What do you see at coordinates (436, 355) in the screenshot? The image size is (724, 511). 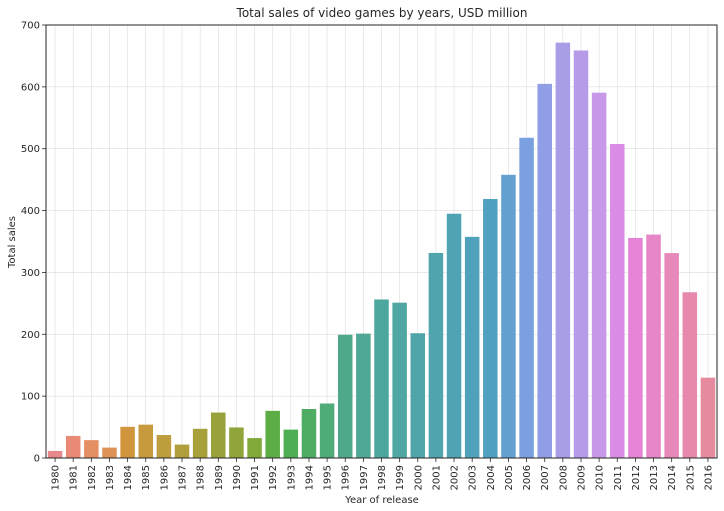 I see `bar-2001` at bounding box center [436, 355].